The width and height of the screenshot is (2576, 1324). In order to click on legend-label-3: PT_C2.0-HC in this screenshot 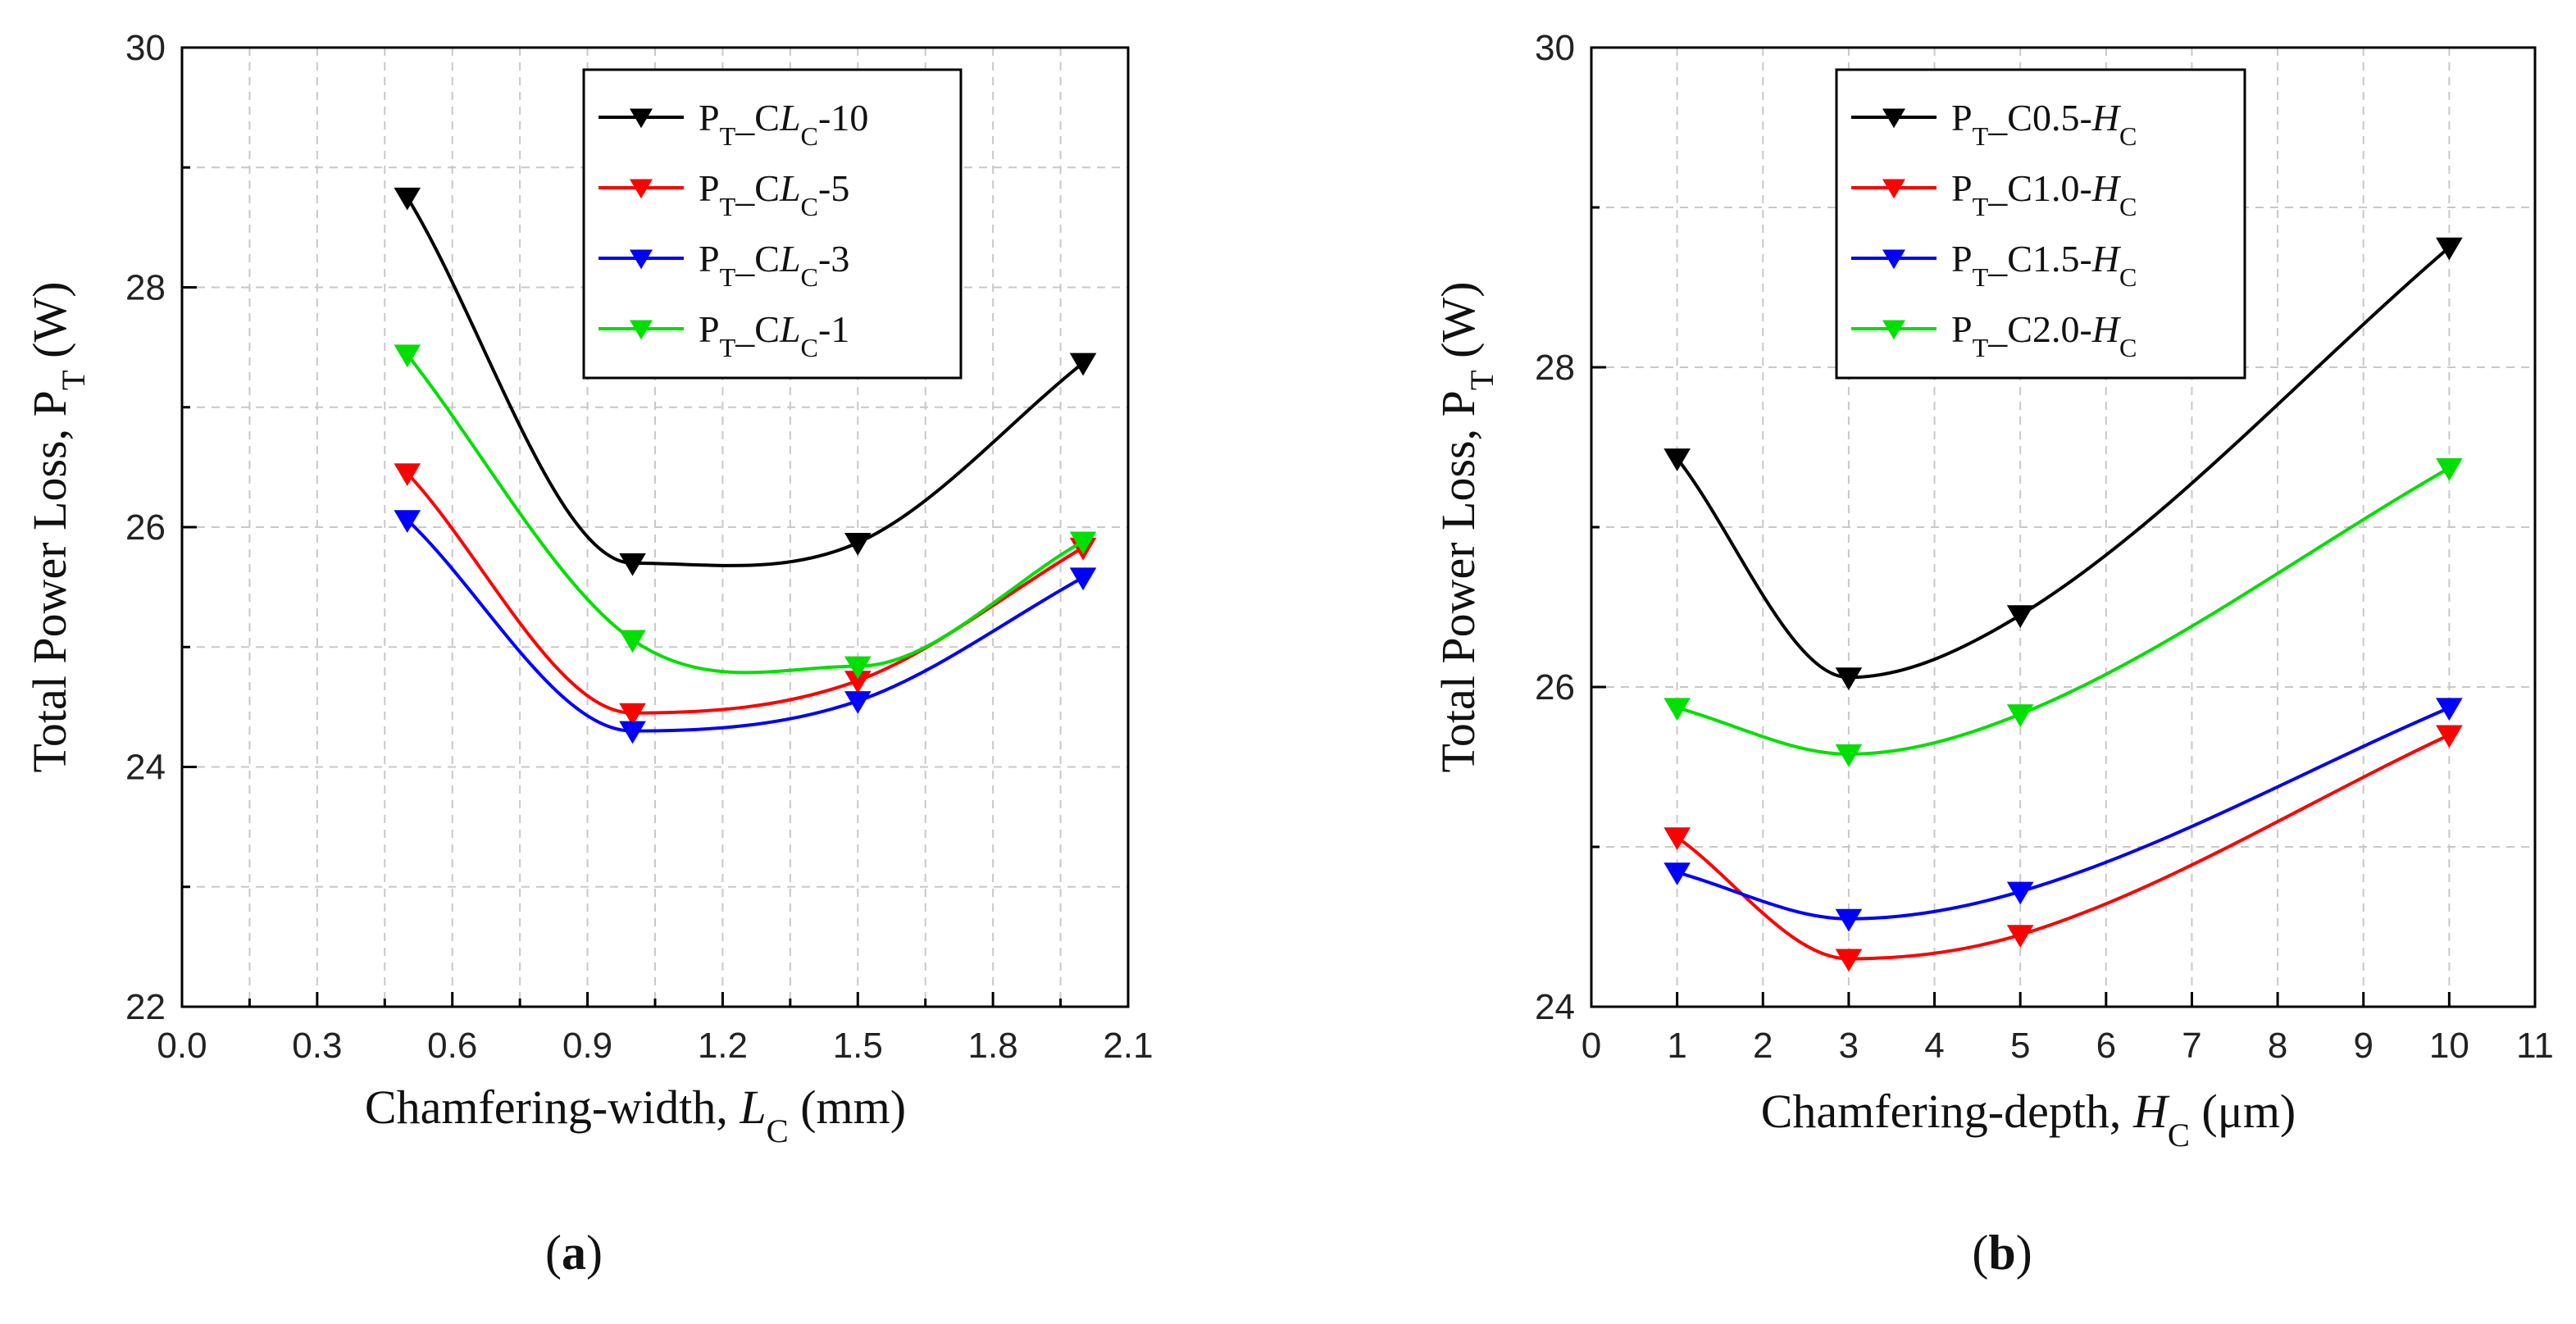, I will do `click(2044, 335)`.